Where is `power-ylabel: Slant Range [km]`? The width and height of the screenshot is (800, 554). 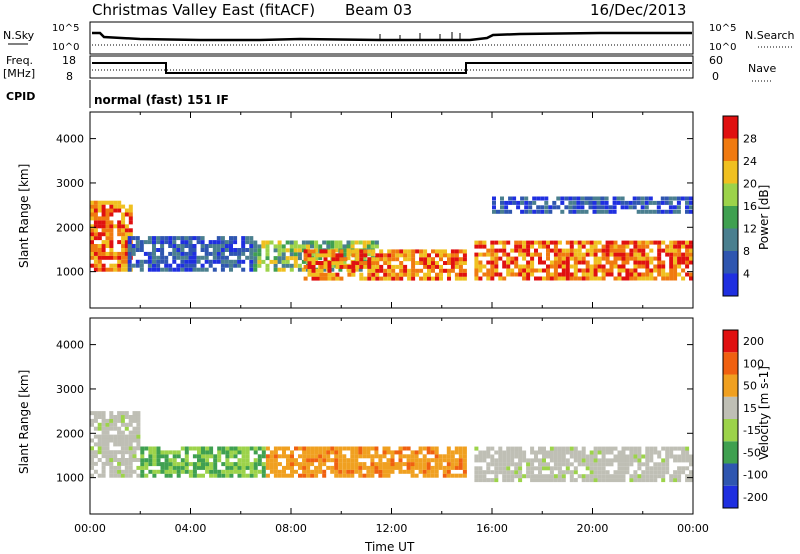
power-ylabel: Slant Range [km] is located at coordinates (24, 216).